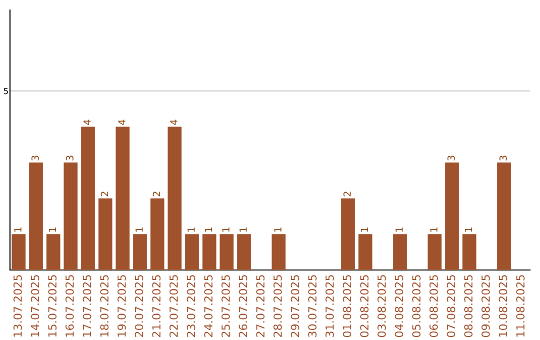 The width and height of the screenshot is (540, 340). I want to click on x-tick-label: 07.08.2025, so click(451, 306).